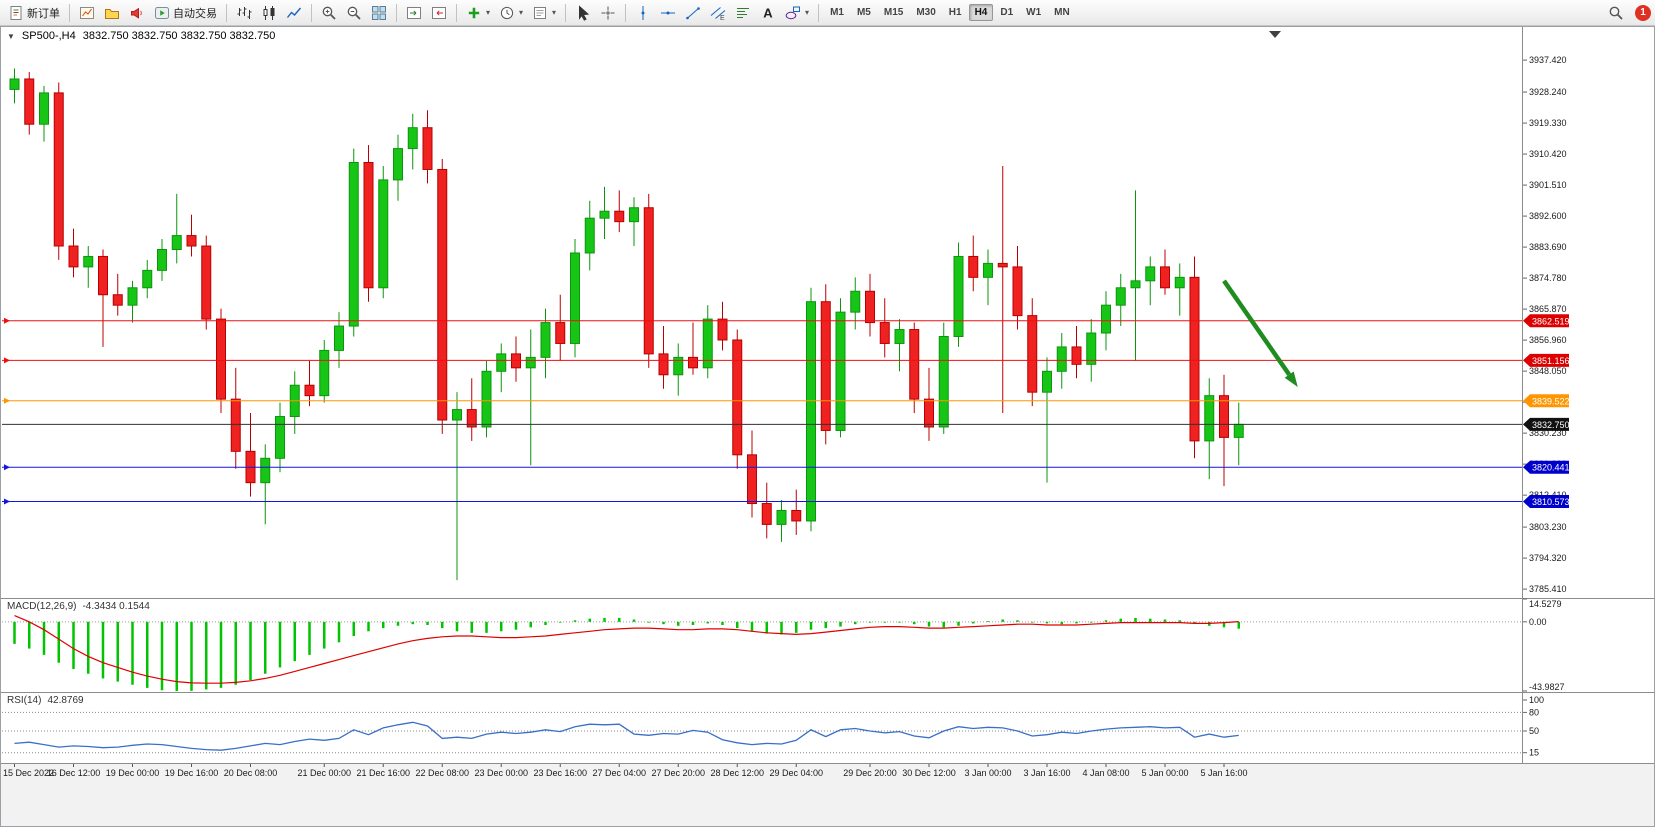 The image size is (1655, 827). What do you see at coordinates (1275, 34) in the screenshot?
I see `chart-shift-marker` at bounding box center [1275, 34].